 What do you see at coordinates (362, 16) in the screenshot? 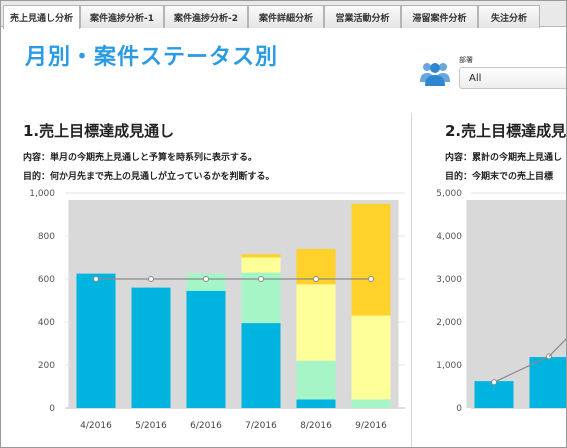
I see `tab-sales-activity: 営業活動分析` at bounding box center [362, 16].